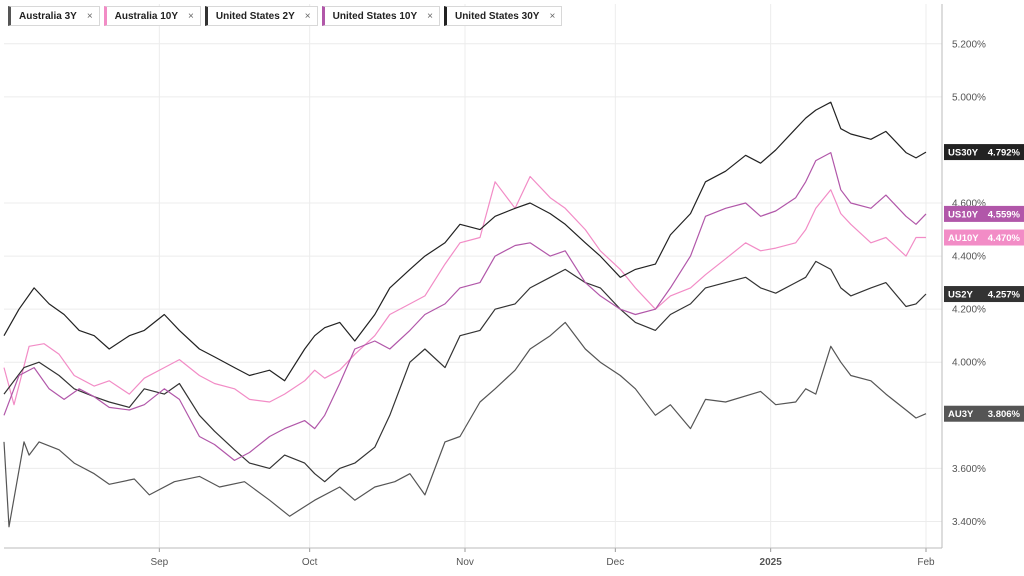 This screenshot has width=1024, height=576. Describe the element at coordinates (497, 16) in the screenshot. I see `legend-chip-label: United States 30Y` at that location.